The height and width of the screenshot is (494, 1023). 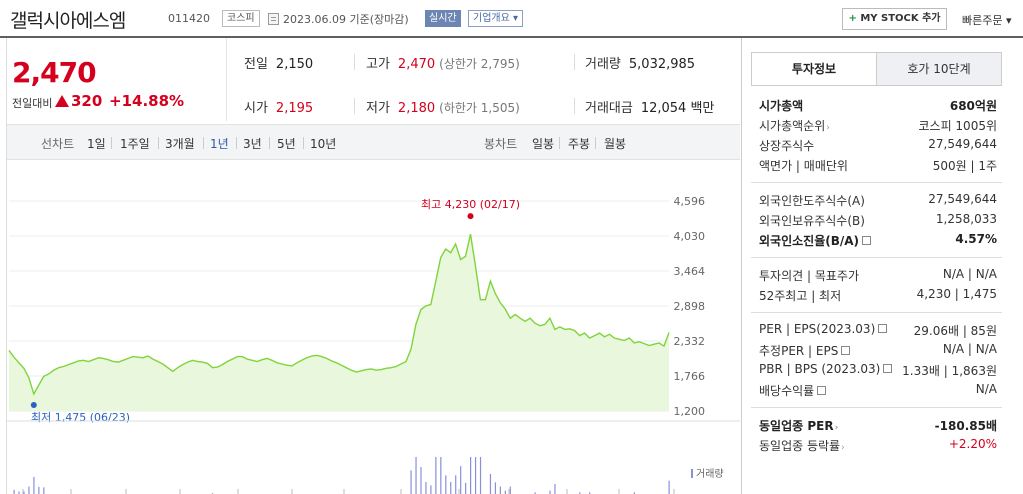 I want to click on volume-legend-icon, so click(x=692, y=473).